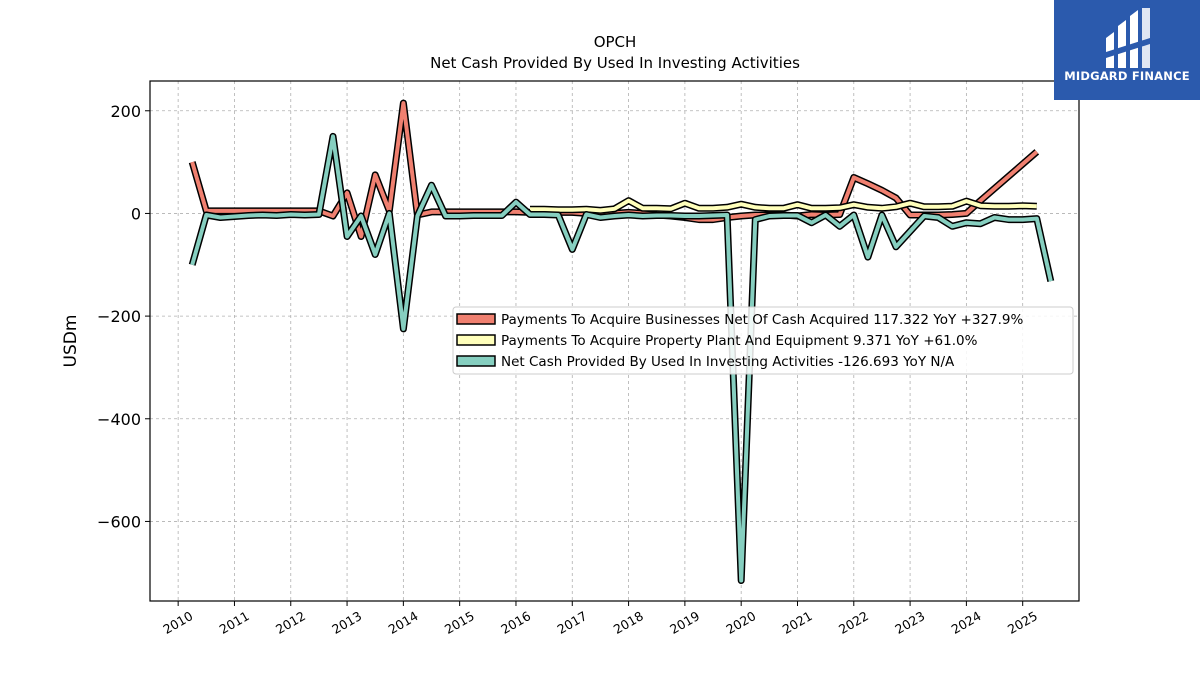  I want to click on y-tick-label: 0, so click(136, 213).